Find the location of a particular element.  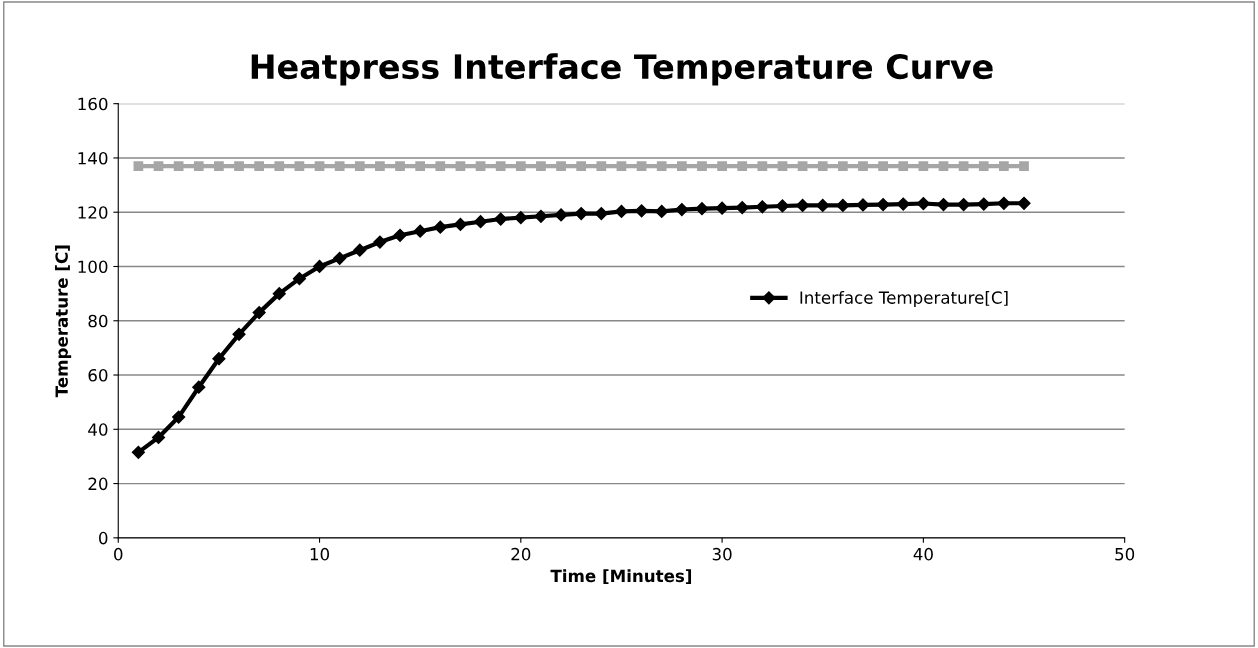

chart-title: Heatpress Interface Temperature Curve is located at coordinates (622, 69).